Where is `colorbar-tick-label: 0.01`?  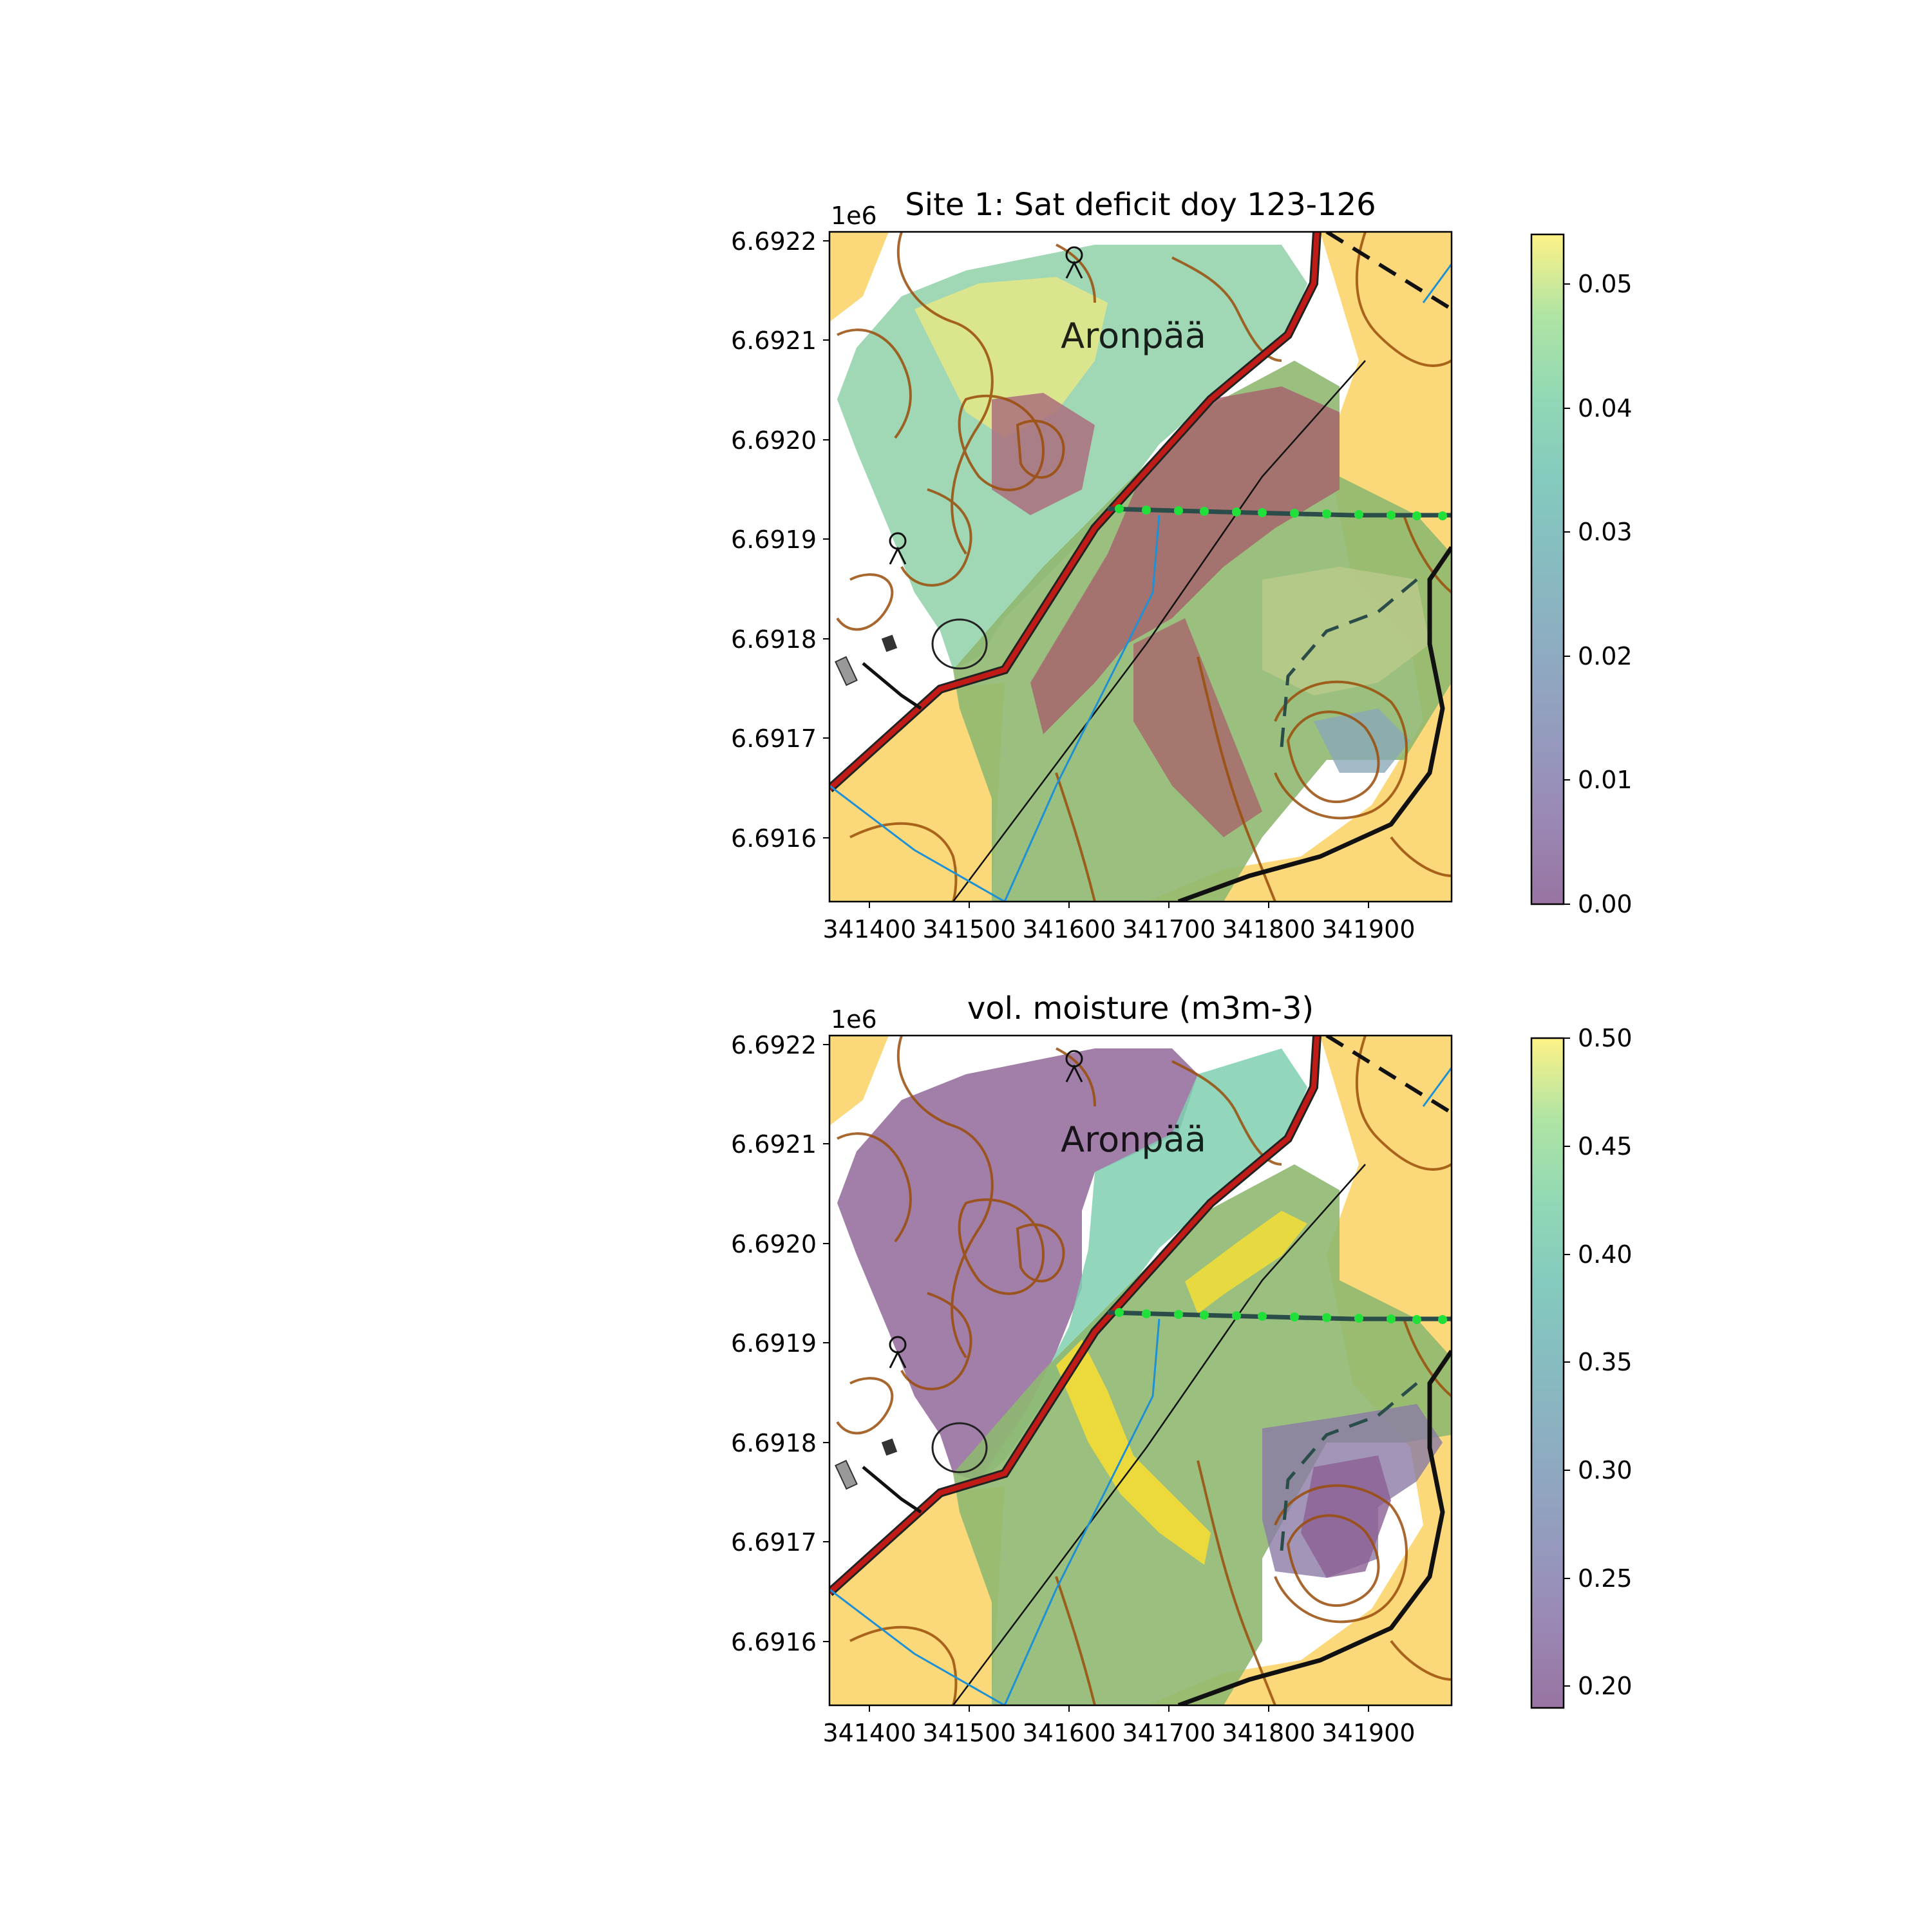 colorbar-tick-label: 0.01 is located at coordinates (1605, 780).